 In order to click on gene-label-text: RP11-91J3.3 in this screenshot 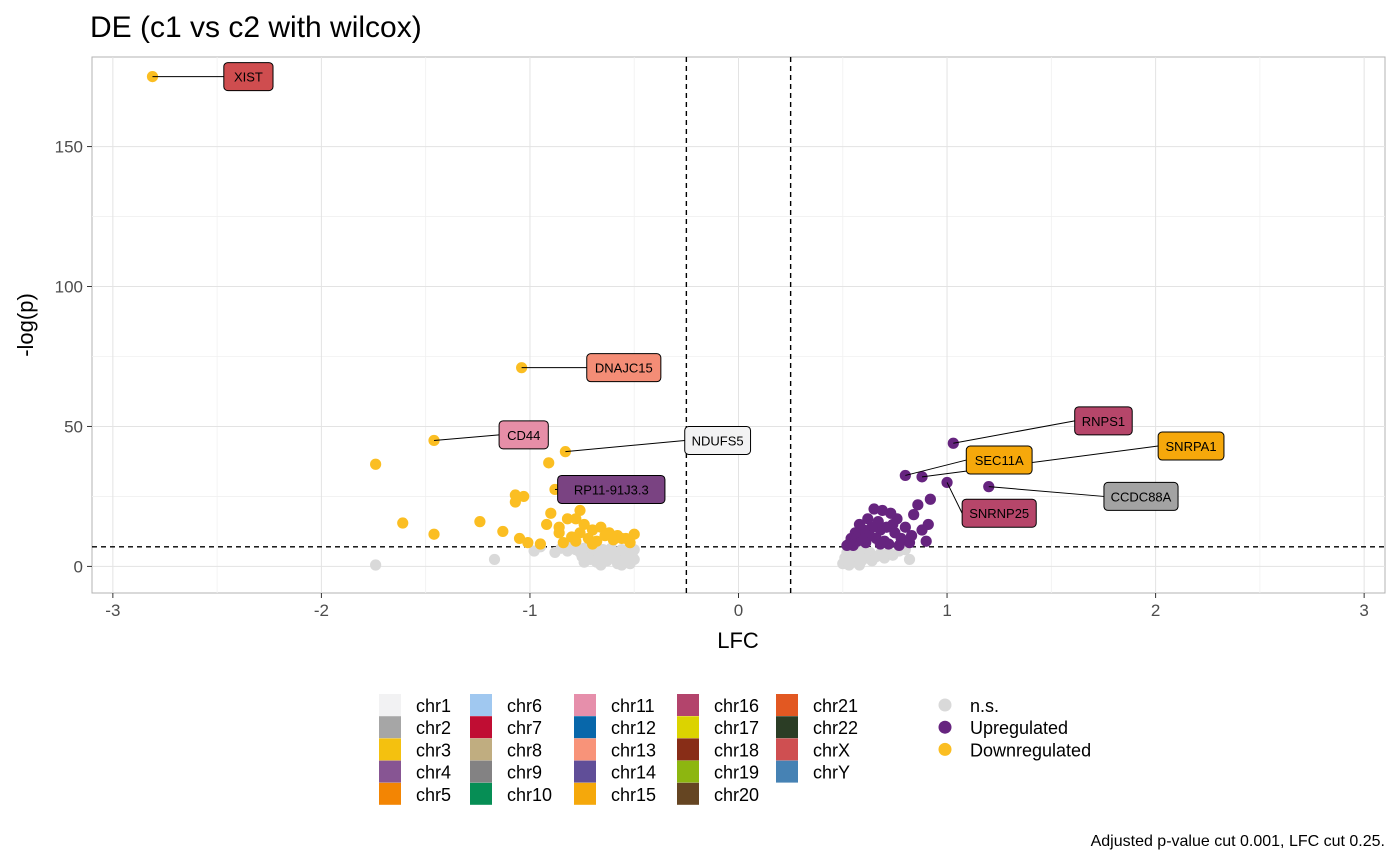, I will do `click(611, 489)`.